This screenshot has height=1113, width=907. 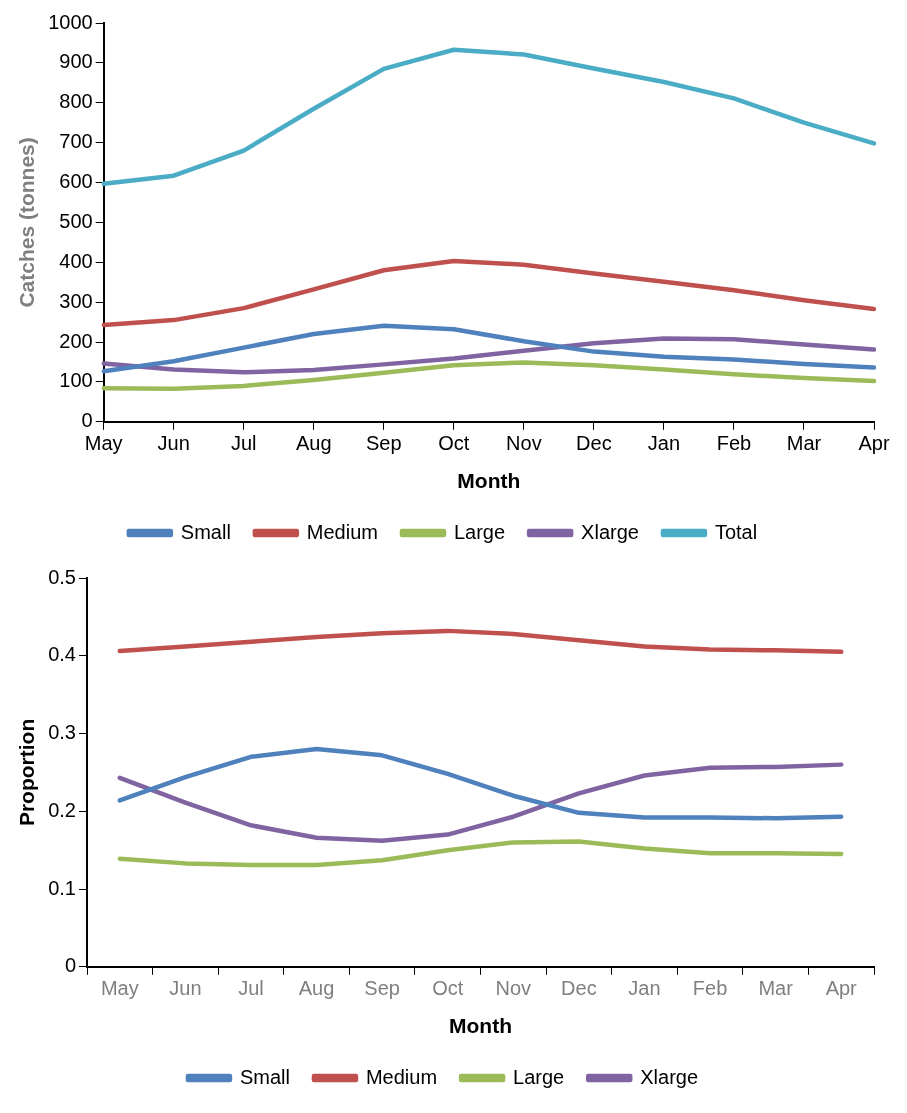 I want to click on y-tick-label: 100, so click(x=76, y=380).